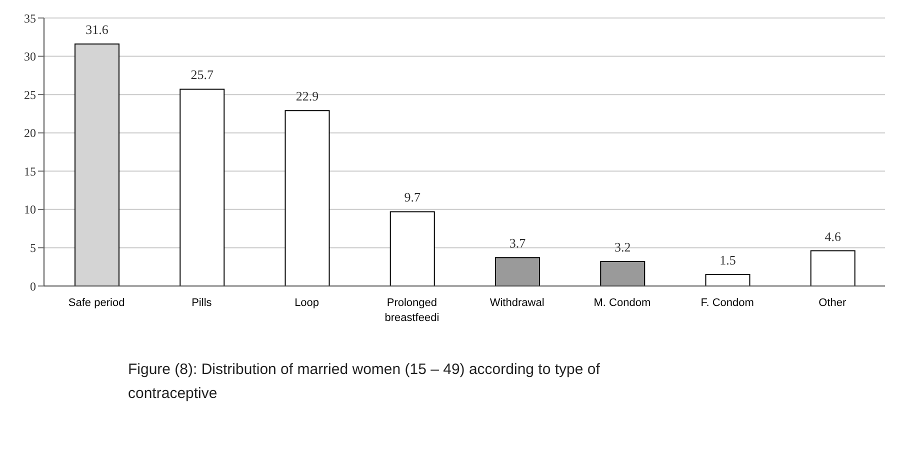  I want to click on y-tick-label: 20, so click(30, 133).